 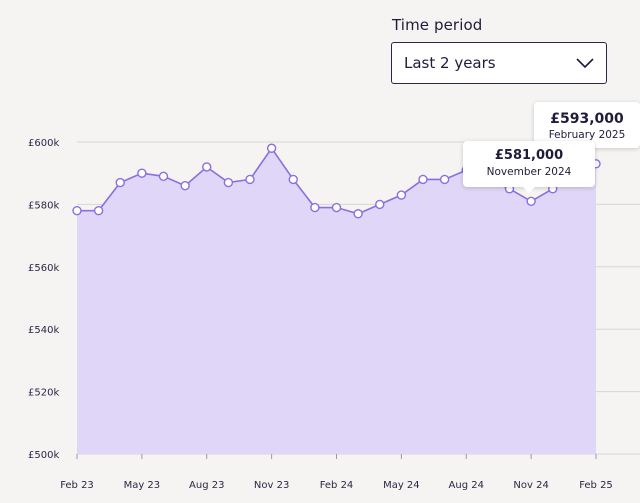 I want to click on tooltip-date: November 2024, so click(x=529, y=172).